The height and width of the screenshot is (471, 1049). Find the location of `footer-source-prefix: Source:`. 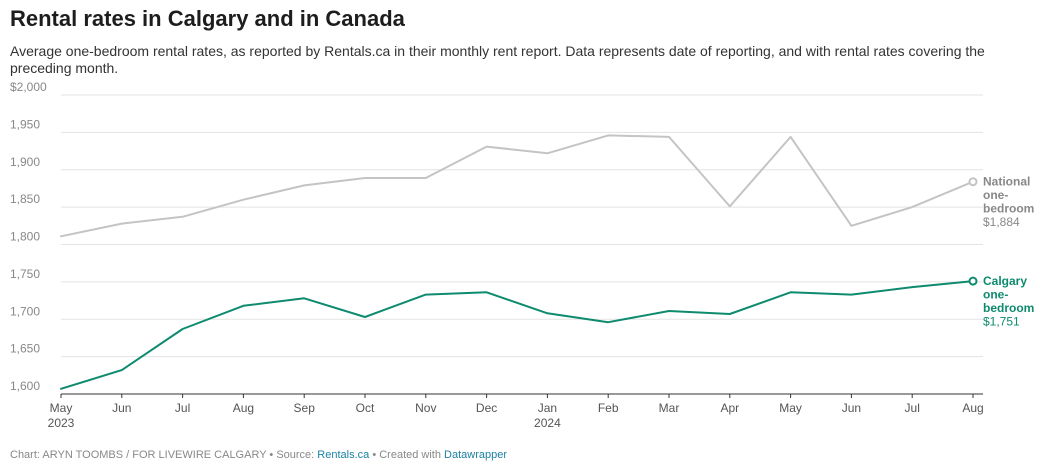

footer-source-prefix: Source: is located at coordinates (297, 455).